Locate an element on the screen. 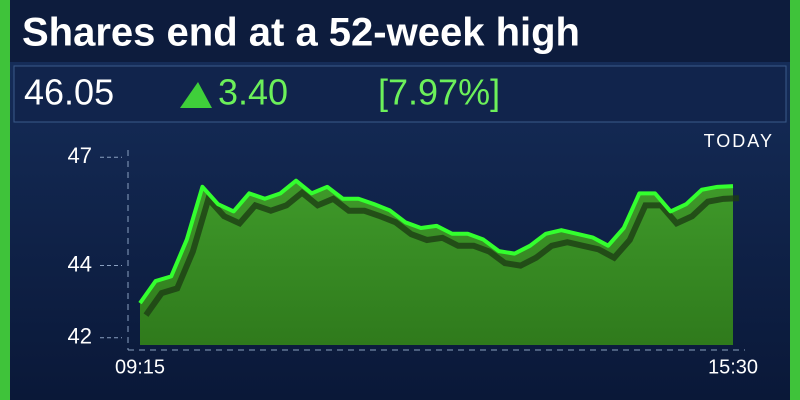 Image resolution: width=800 pixels, height=400 pixels. left-border is located at coordinates (5, 200).